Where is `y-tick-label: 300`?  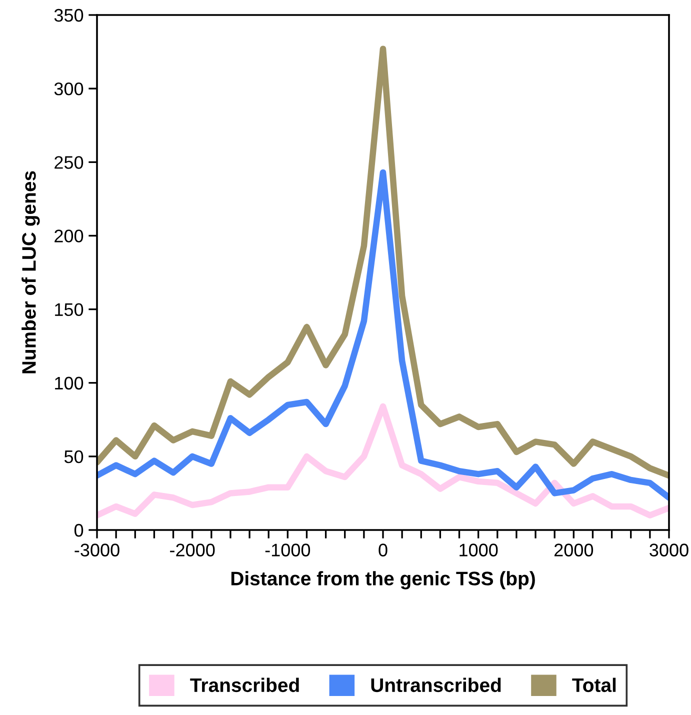
y-tick-label: 300 is located at coordinates (69, 89).